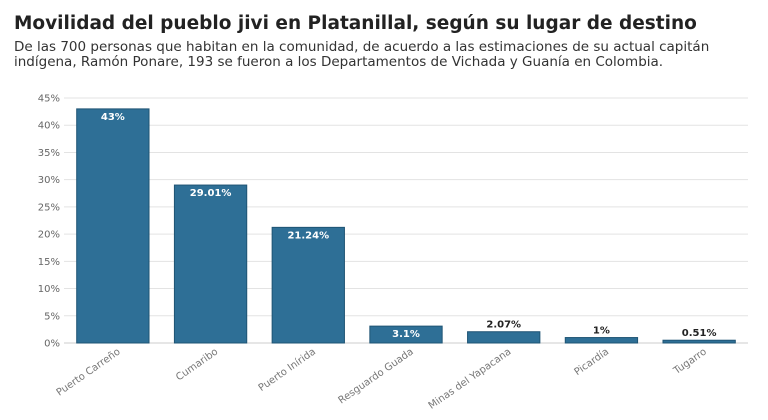 The height and width of the screenshot is (420, 768). Describe the element at coordinates (49, 289) in the screenshot. I see `y-tick-label: 10%` at that location.